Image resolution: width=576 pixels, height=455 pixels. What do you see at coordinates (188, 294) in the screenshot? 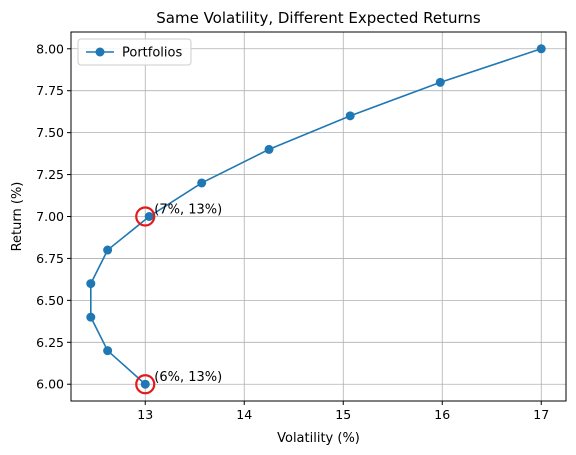
I see `annotation-group: (7%, 13%) (6%, 13%)` at bounding box center [188, 294].